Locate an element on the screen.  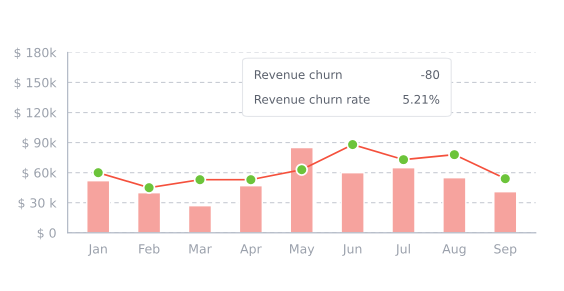
x-tick-label: Apr is located at coordinates (251, 250).